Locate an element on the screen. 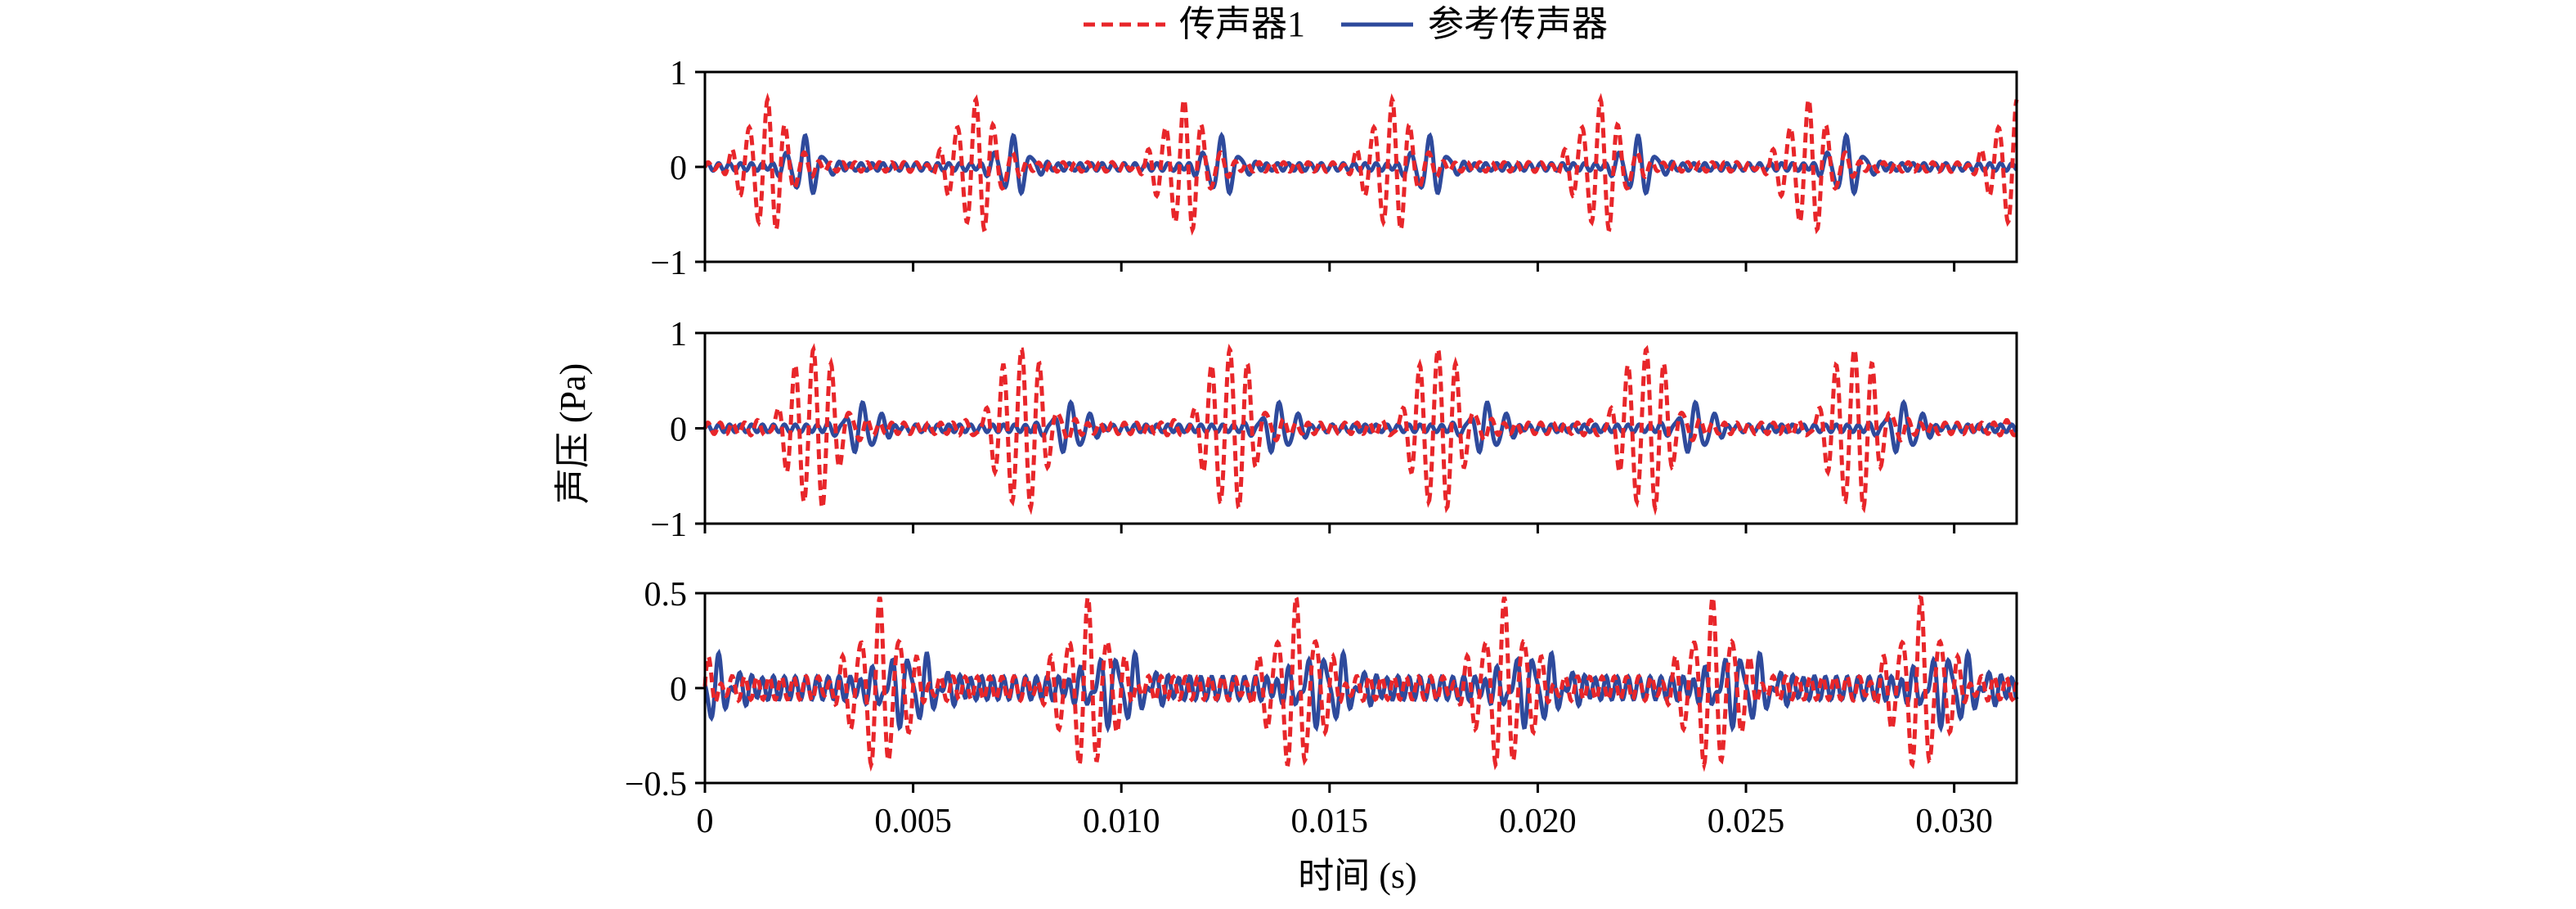 The width and height of the screenshot is (2576, 909). y-tick-label: 0.5 is located at coordinates (666, 595).